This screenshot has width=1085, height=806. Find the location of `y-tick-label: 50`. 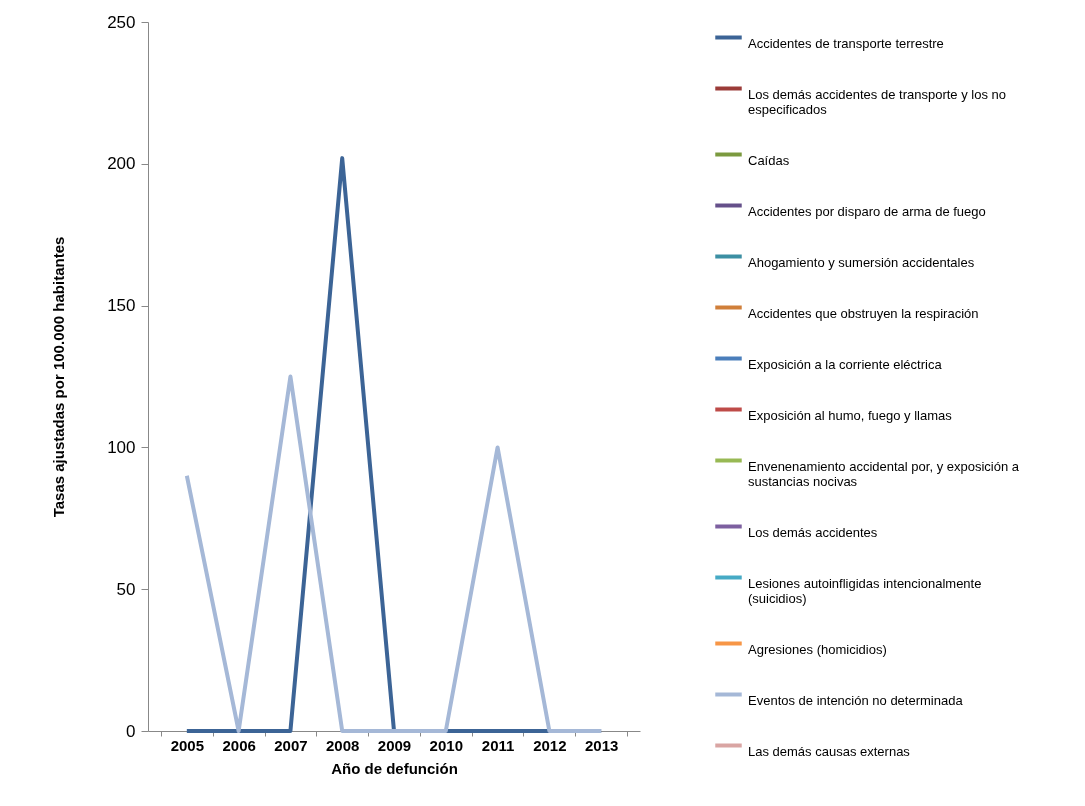

y-tick-label: 50 is located at coordinates (126, 589).